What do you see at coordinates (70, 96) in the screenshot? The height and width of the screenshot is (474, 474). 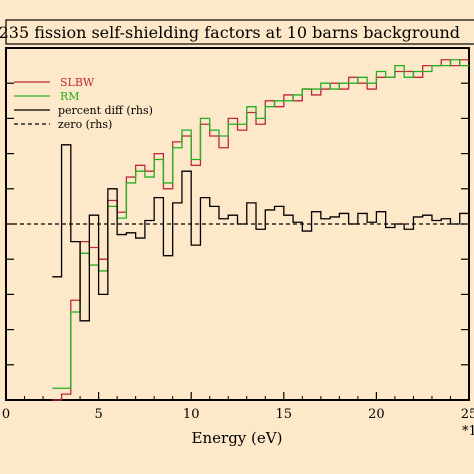 I see `legend-label-1: RM` at bounding box center [70, 96].